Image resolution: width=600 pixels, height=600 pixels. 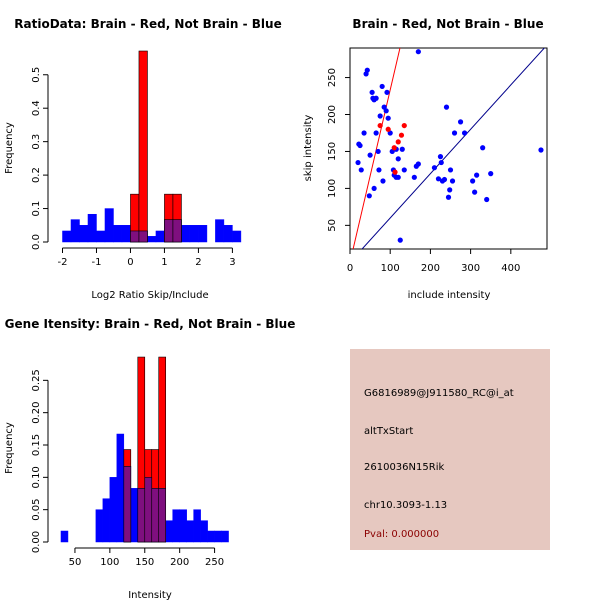 What do you see at coordinates (75, 562) in the screenshot?
I see `intensity-hist-x-tick-label: 50` at bounding box center [75, 562].